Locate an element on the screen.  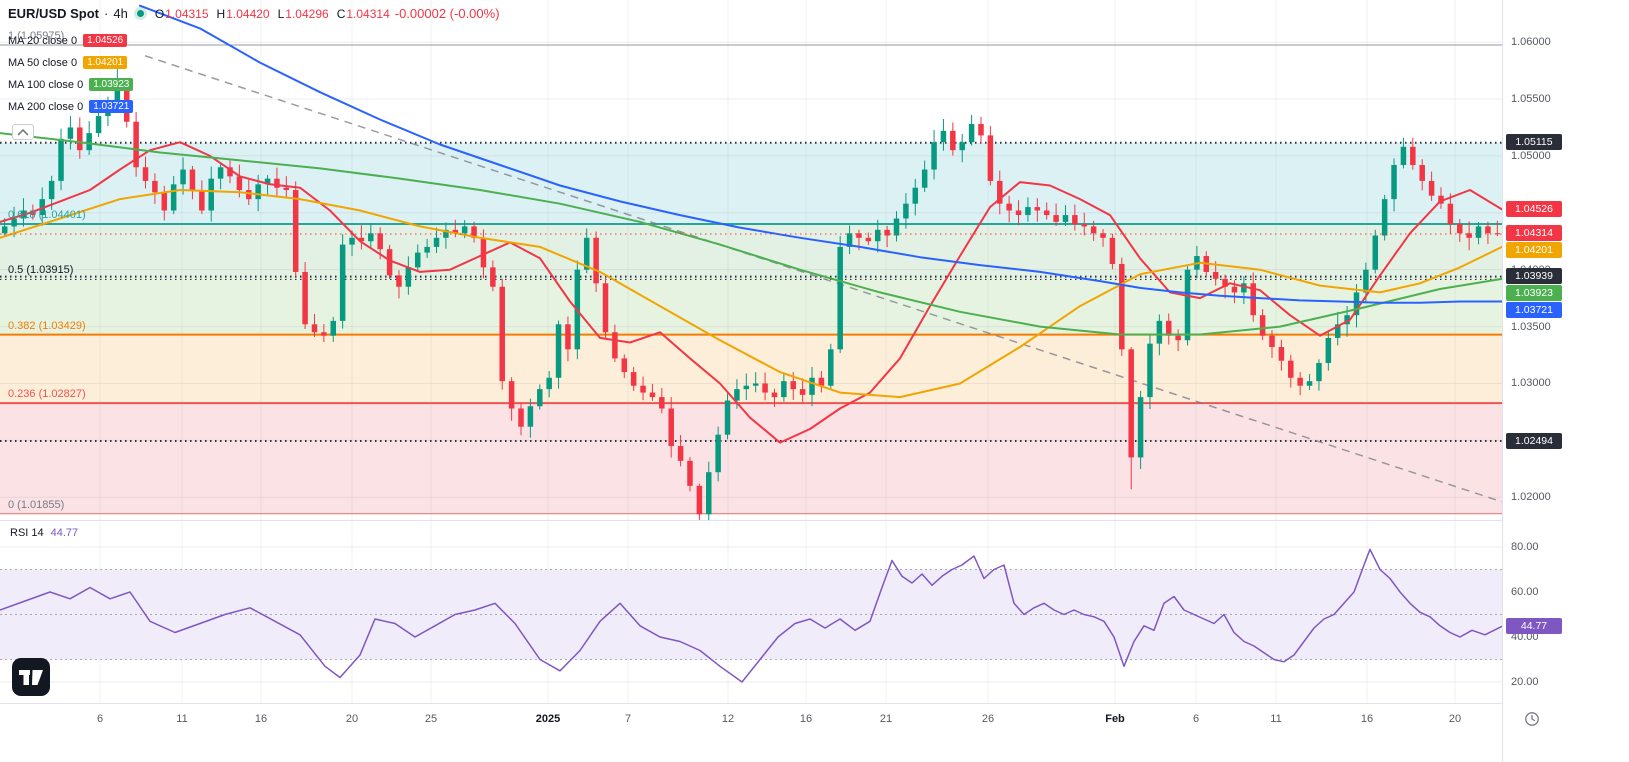
price-badge: 1.04201 is located at coordinates (1534, 250).